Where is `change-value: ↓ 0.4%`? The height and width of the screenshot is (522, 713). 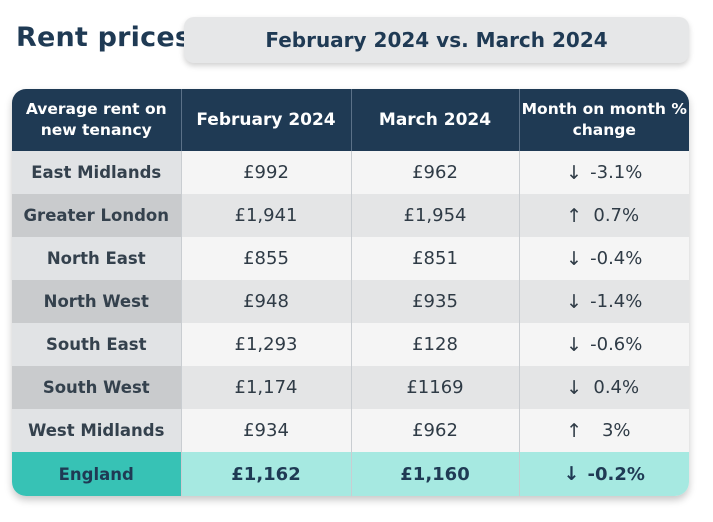 change-value: ↓ 0.4% is located at coordinates (604, 388).